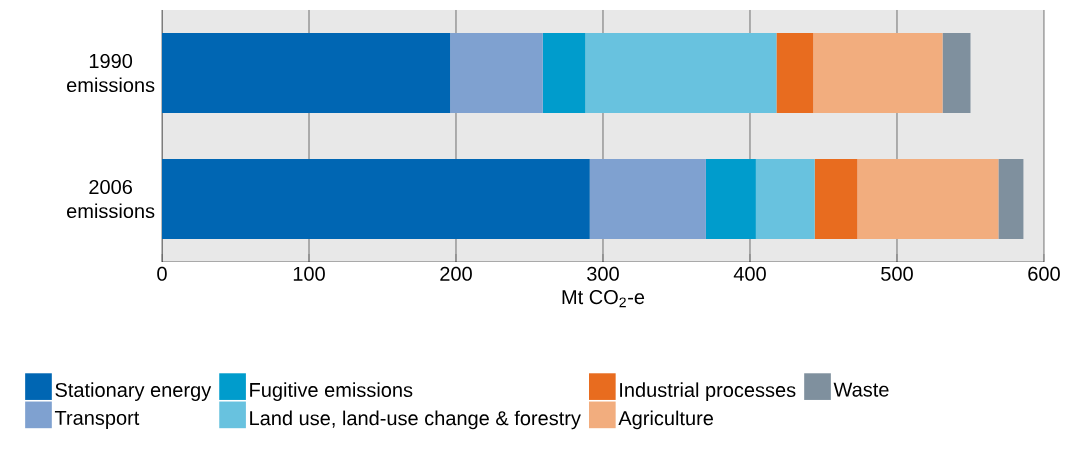 The image size is (1072, 459). What do you see at coordinates (708, 391) in the screenshot?
I see `legend-label: Industrial processes` at bounding box center [708, 391].